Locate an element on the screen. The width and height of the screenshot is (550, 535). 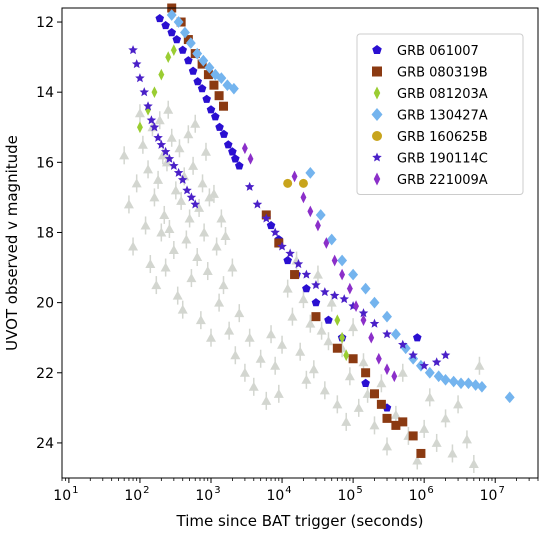
series-grb-221009a is located at coordinates (319, 262).